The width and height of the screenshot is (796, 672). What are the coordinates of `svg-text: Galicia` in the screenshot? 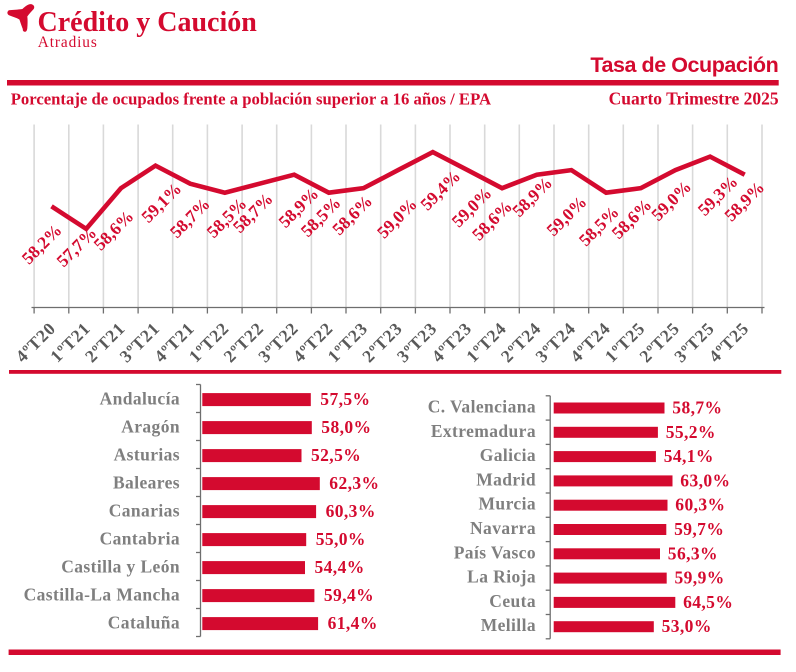 It's located at (508, 455).